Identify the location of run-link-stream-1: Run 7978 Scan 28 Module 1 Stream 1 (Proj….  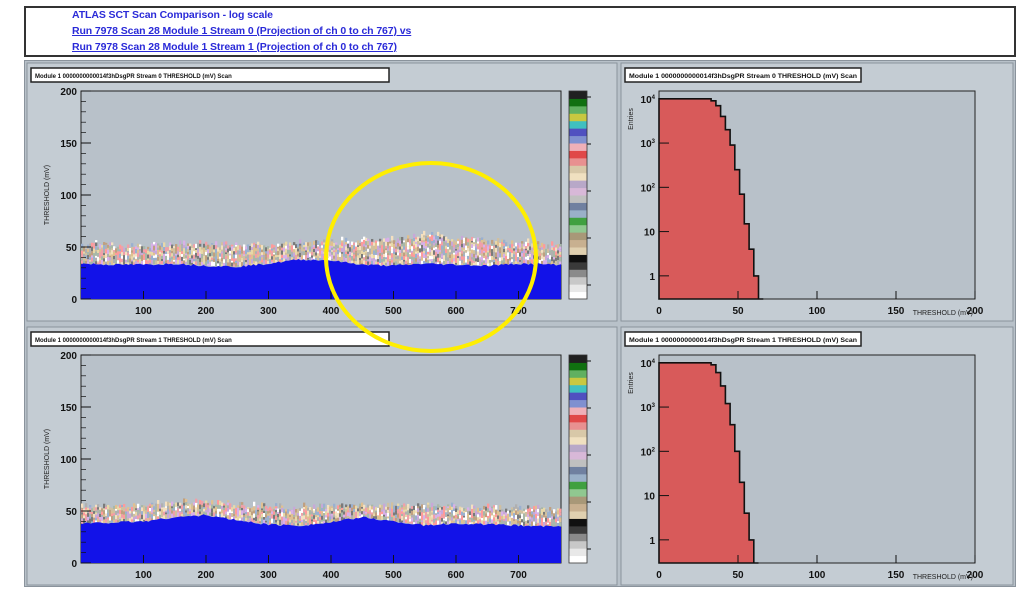
(234, 47).